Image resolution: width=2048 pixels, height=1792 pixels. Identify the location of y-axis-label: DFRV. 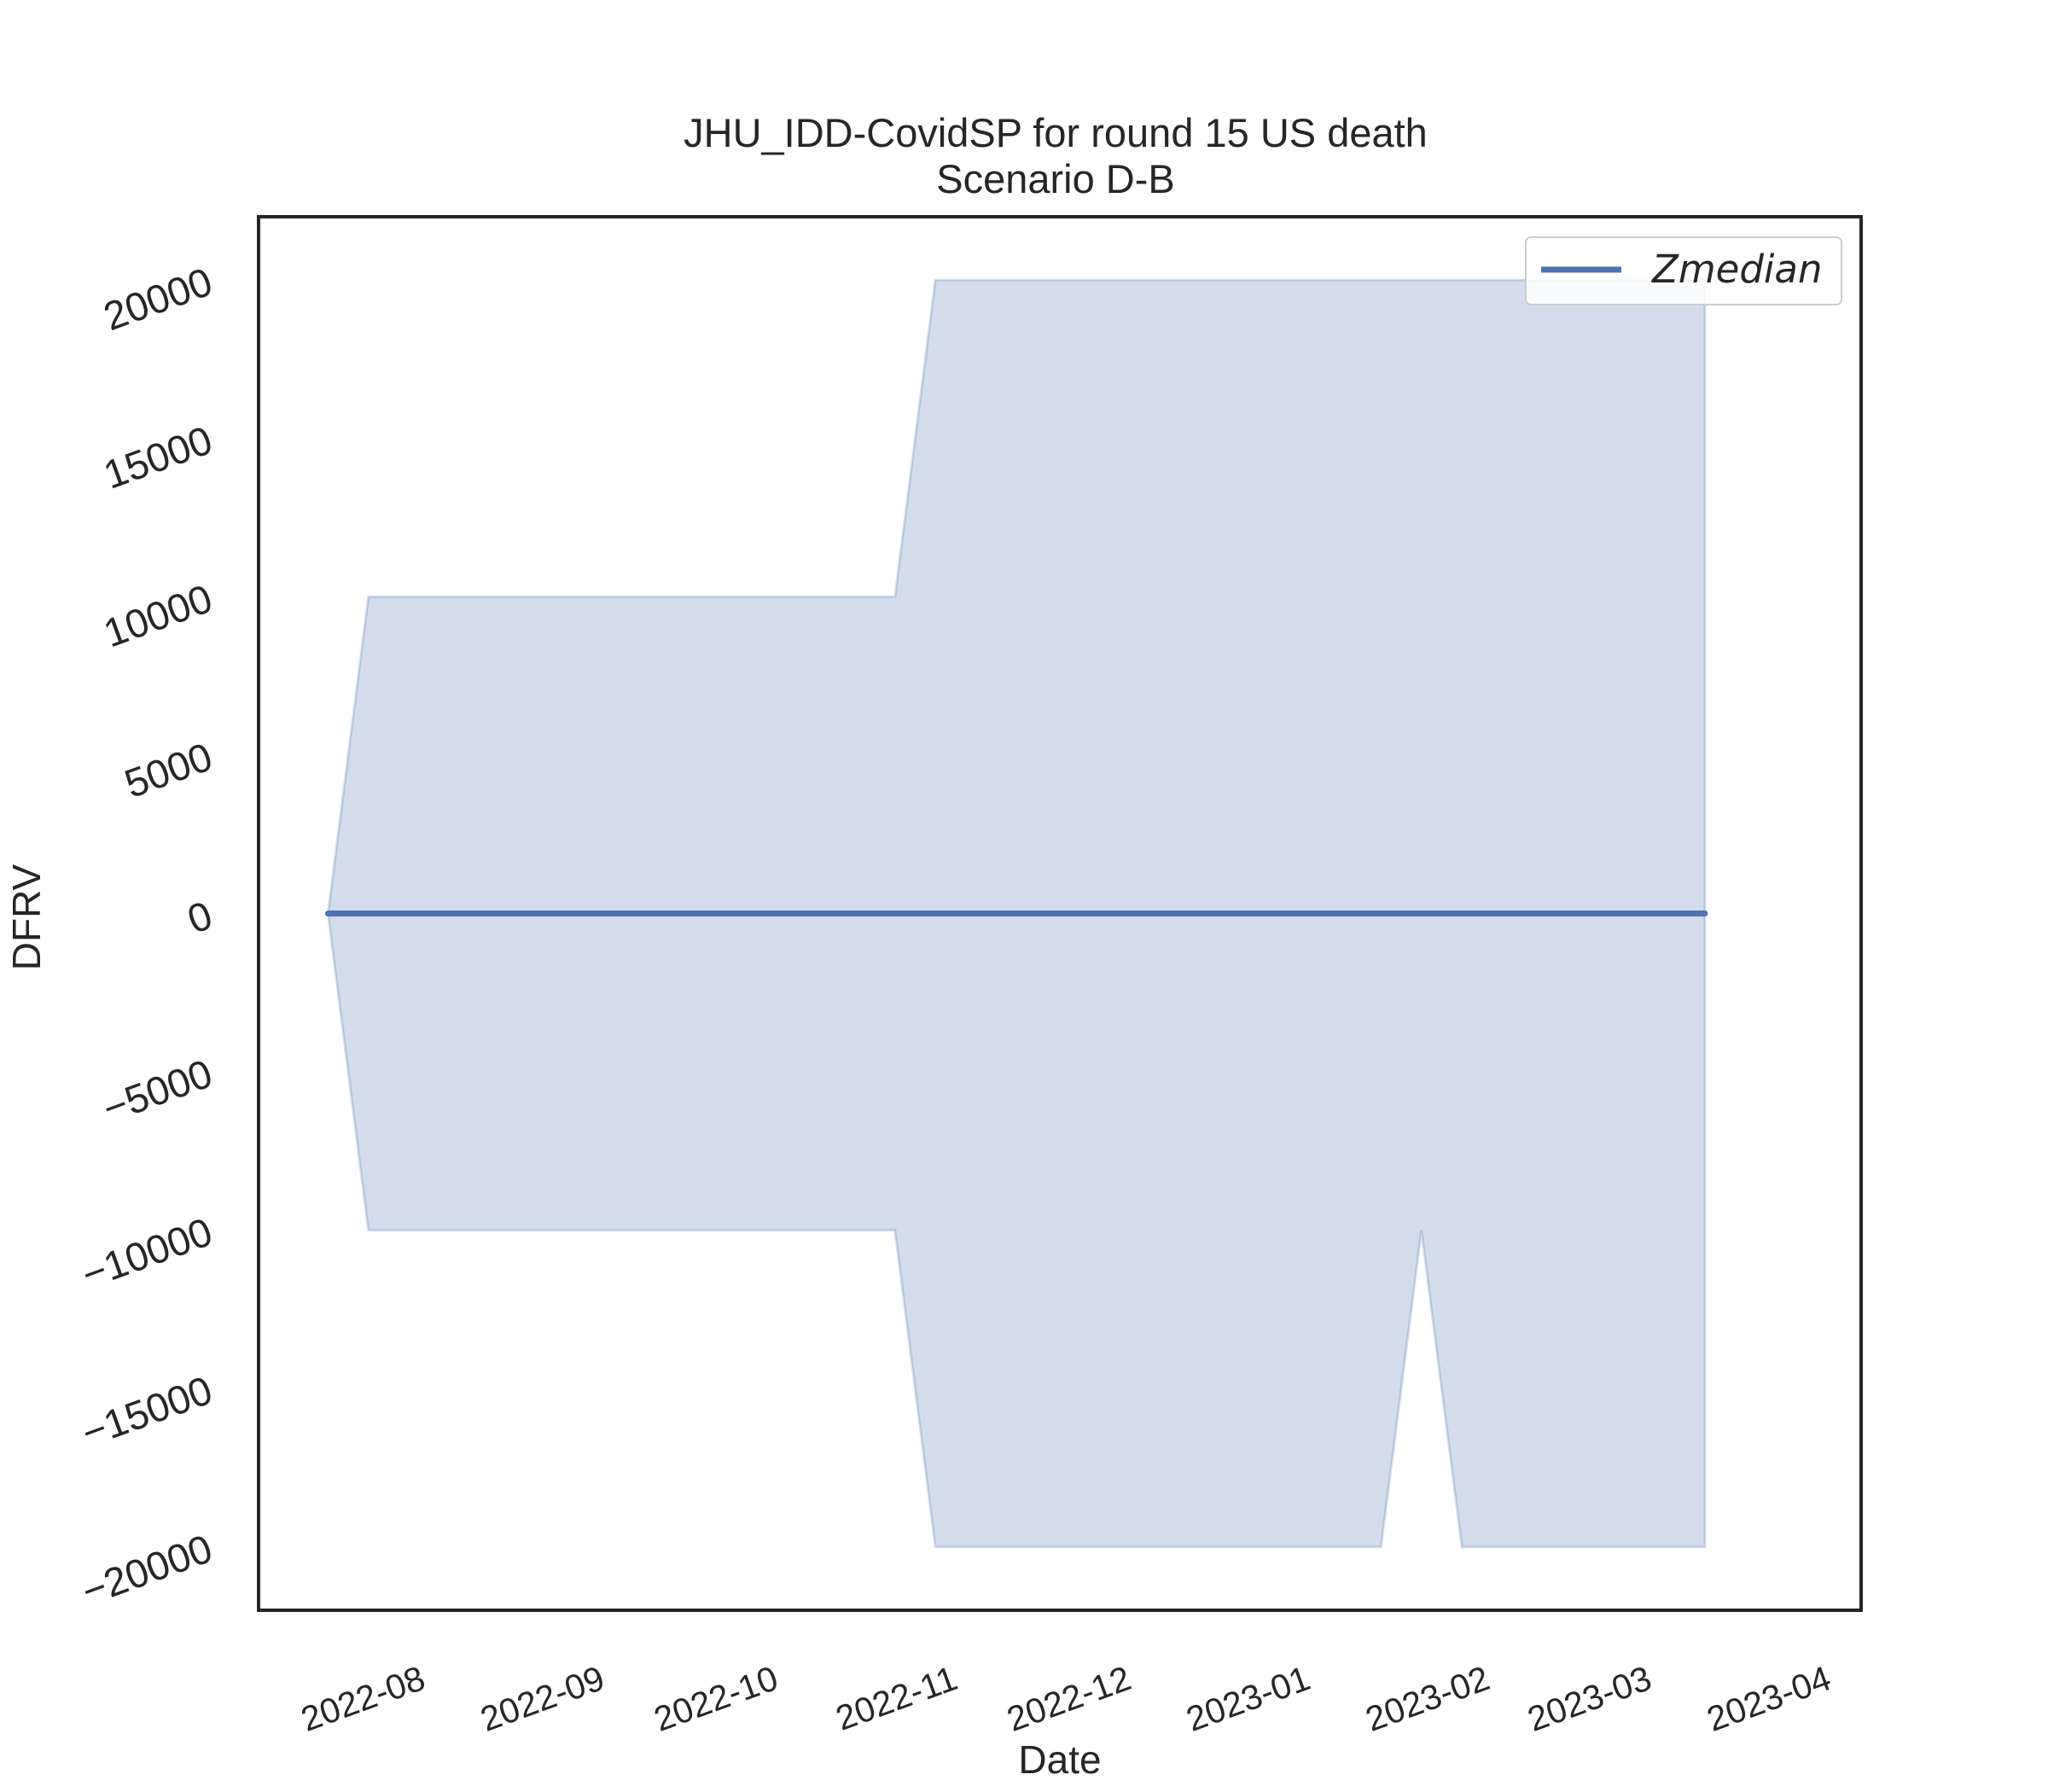
(26, 917).